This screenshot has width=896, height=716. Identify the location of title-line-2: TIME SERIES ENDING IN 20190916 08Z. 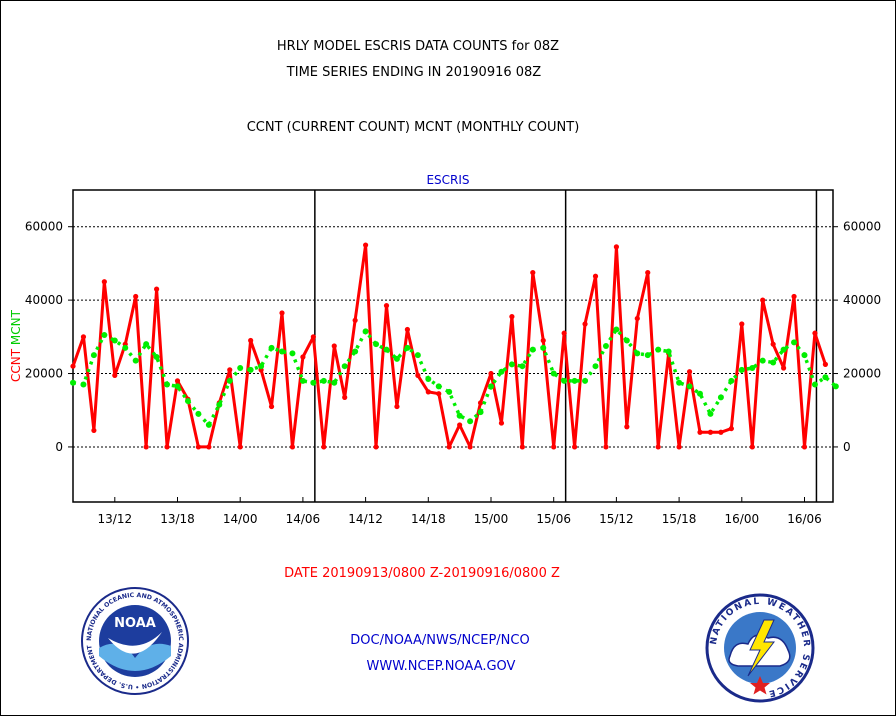
(414, 72).